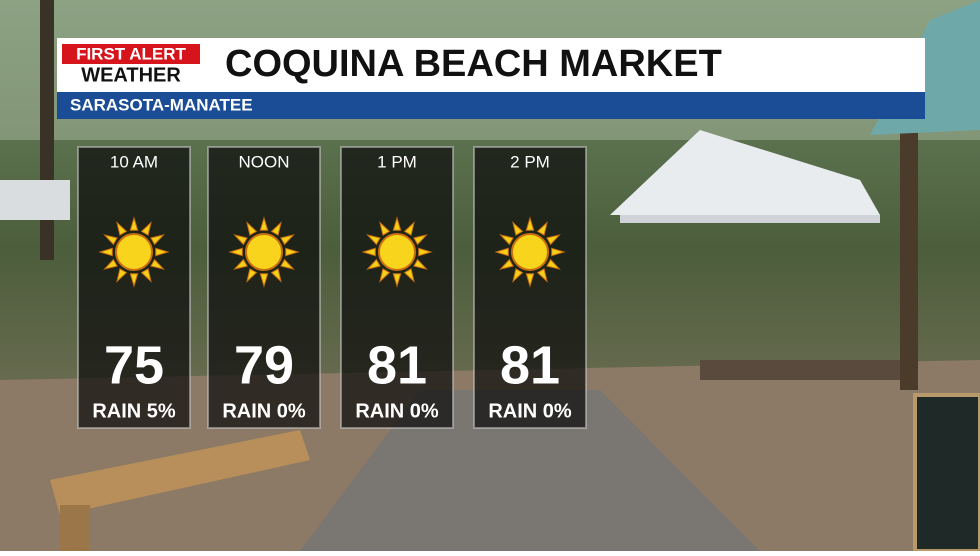 The image size is (980, 556). I want to click on forecast-panel, so click(264, 287).